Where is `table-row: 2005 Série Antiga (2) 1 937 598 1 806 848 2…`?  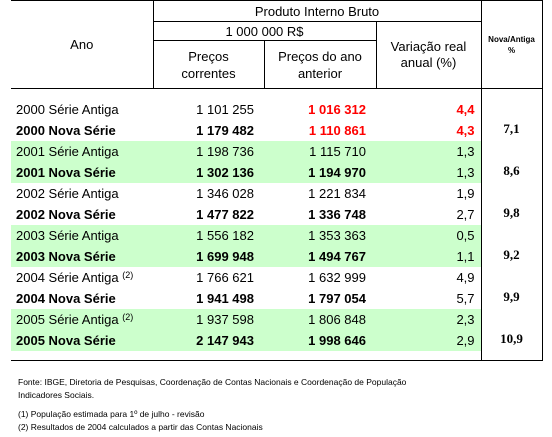
table-row: 2005 Série Antiga (2) 1 937 598 1 806 848 2… is located at coordinates (277, 329).